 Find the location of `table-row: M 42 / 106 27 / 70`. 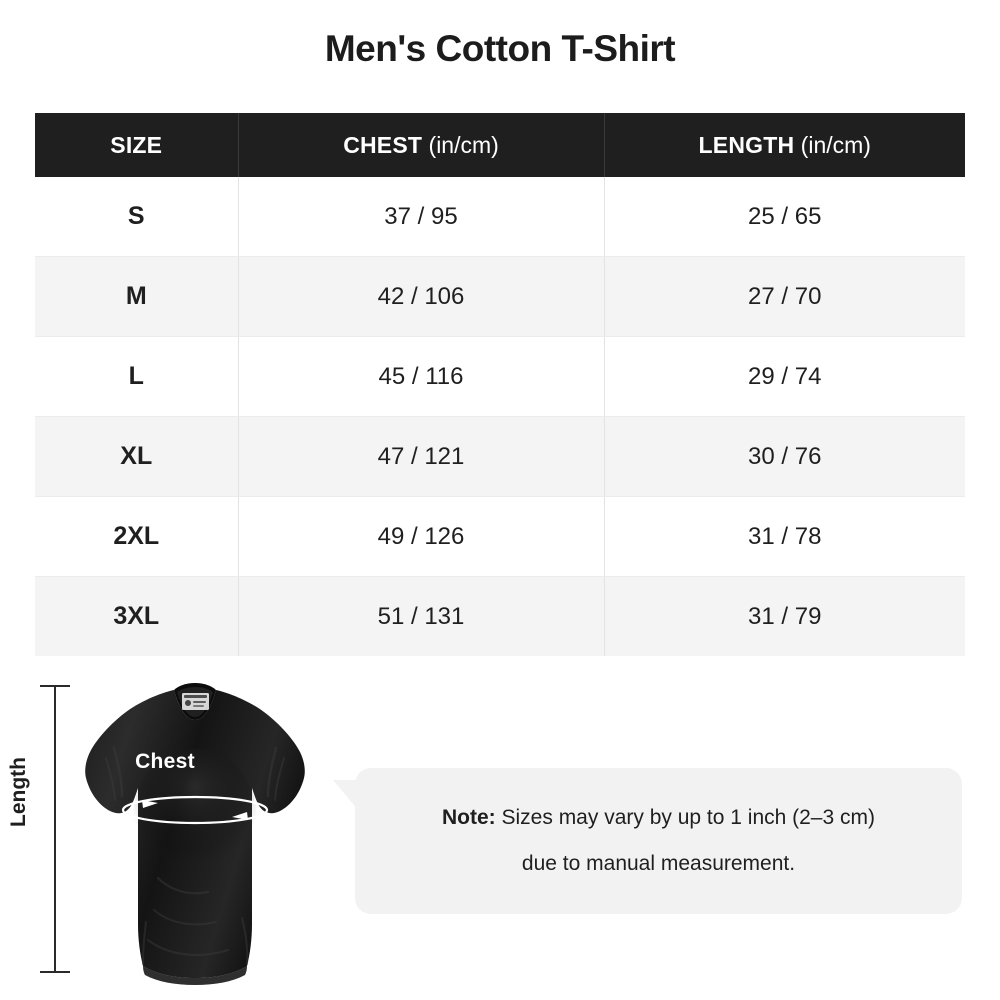

table-row: M 42 / 106 27 / 70 is located at coordinates (500, 296).